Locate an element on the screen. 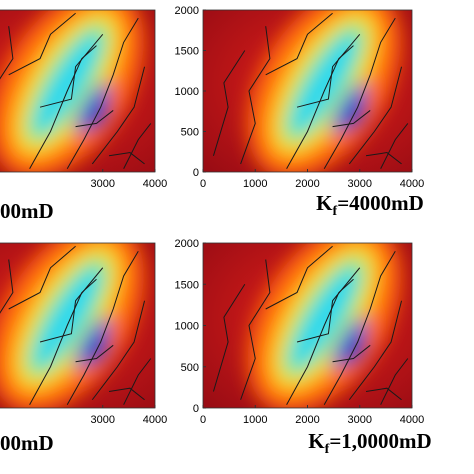  caption-rest: =4000mD is located at coordinates (380, 203).